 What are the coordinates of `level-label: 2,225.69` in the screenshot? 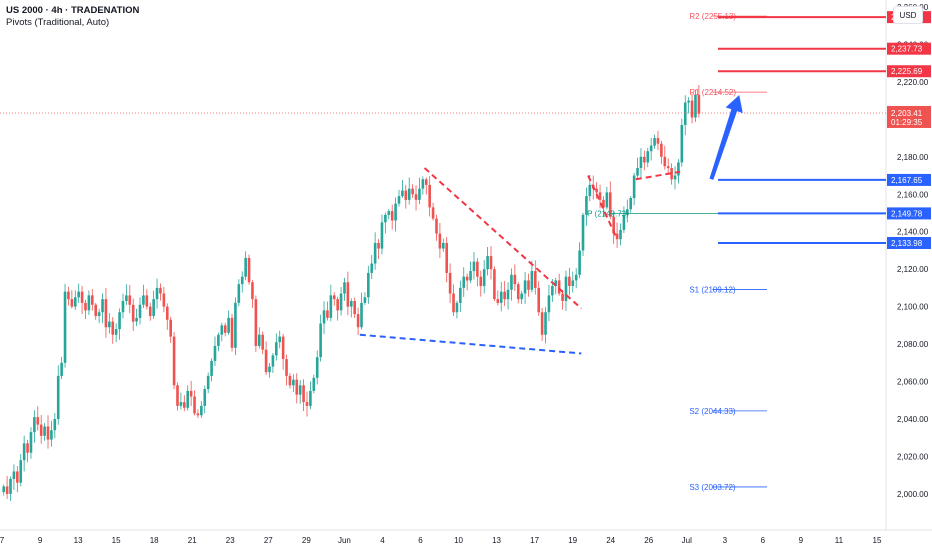 It's located at (907, 71).